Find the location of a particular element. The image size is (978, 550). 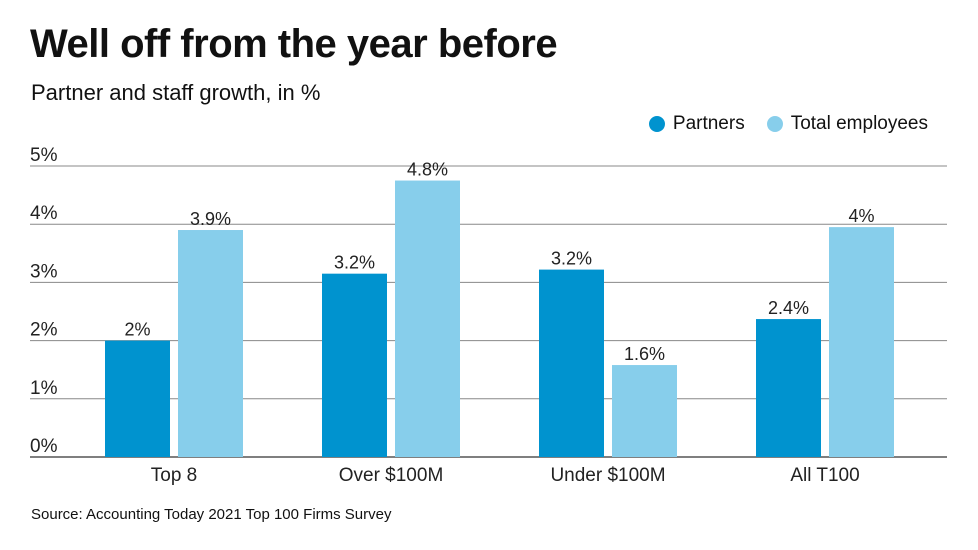

data-label: 2% is located at coordinates (137, 330).